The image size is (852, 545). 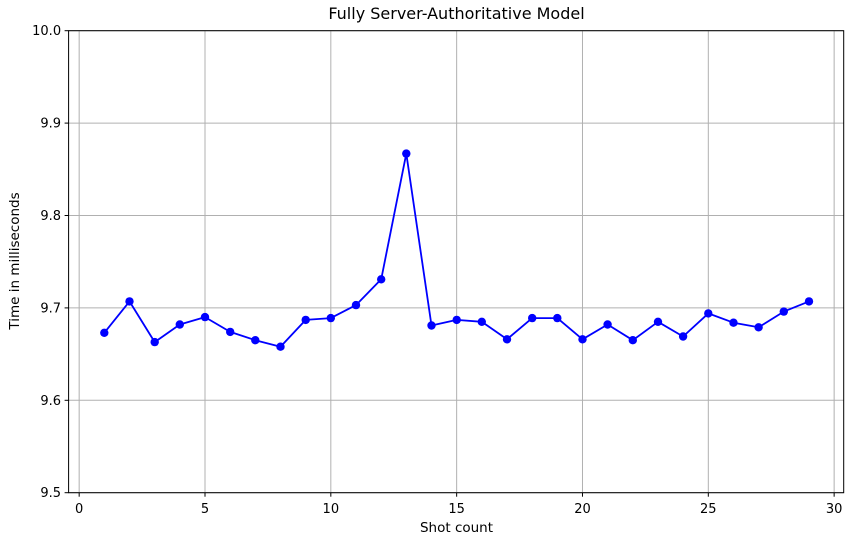 What do you see at coordinates (46, 31) in the screenshot?
I see `y-tick-label: 10.0` at bounding box center [46, 31].